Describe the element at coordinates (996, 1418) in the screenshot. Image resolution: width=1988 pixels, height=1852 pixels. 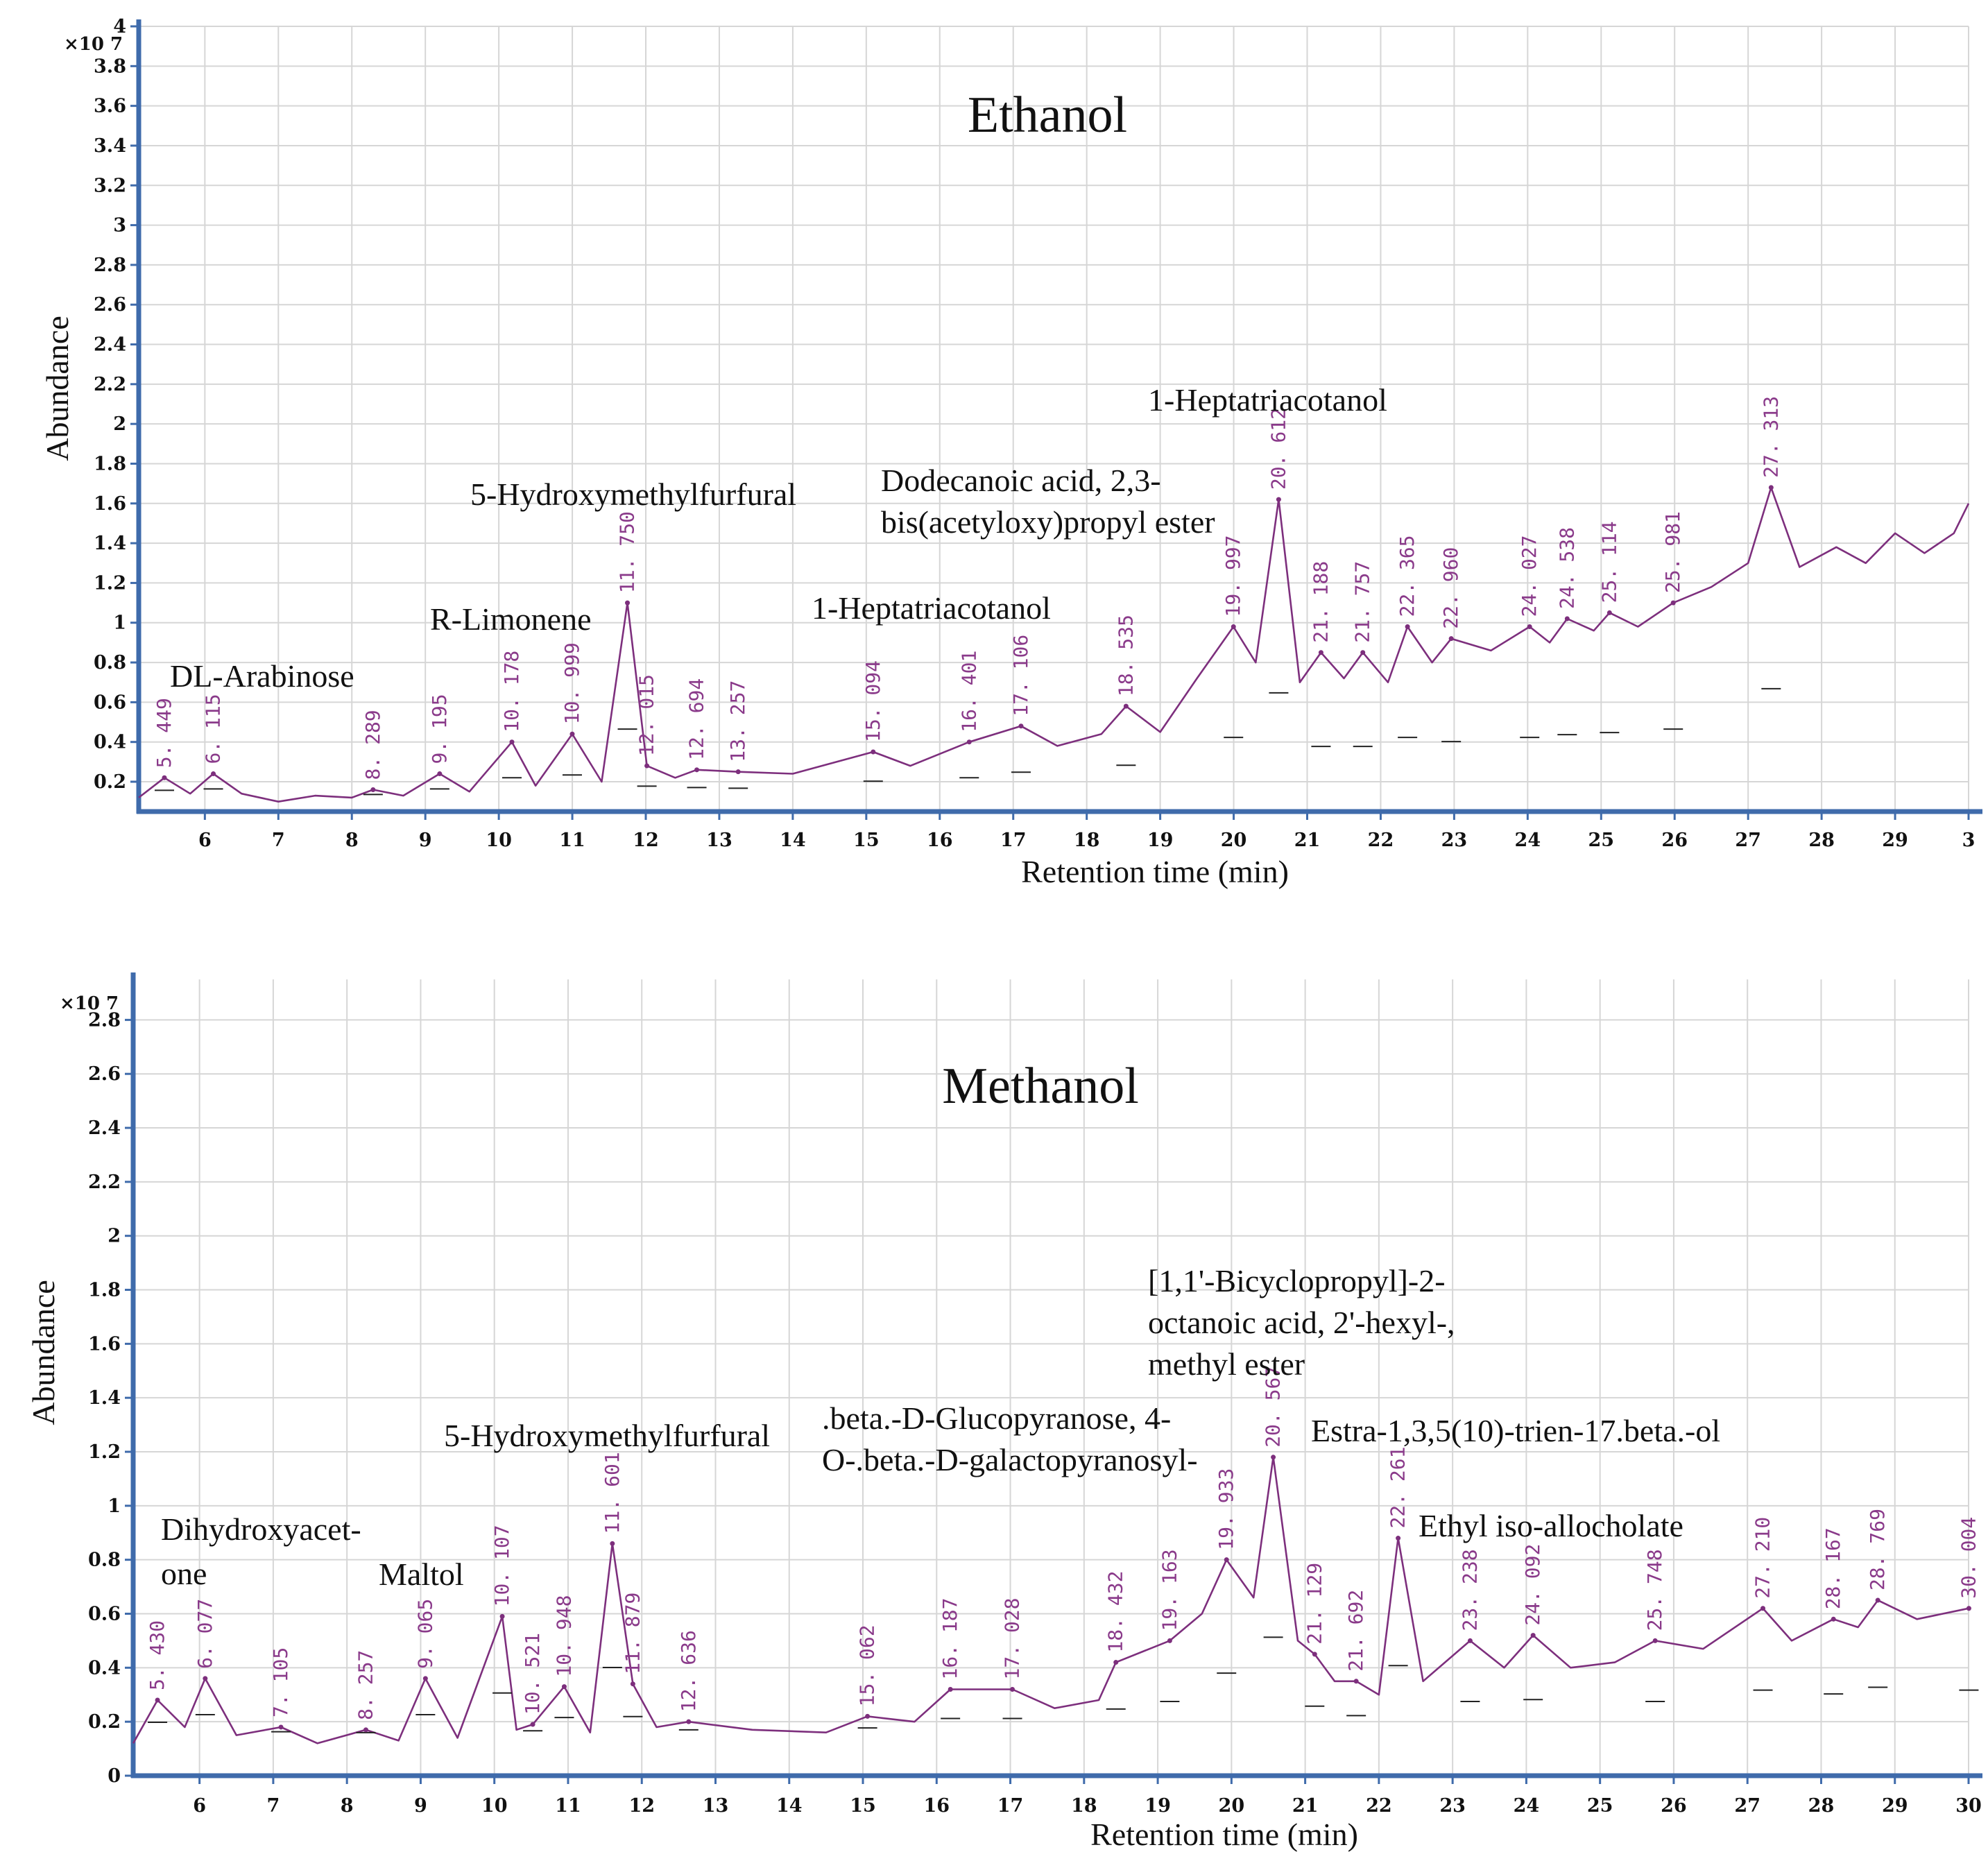
I see `compound-annotation: .beta.-D-Glucopyranose, 4-` at that location.